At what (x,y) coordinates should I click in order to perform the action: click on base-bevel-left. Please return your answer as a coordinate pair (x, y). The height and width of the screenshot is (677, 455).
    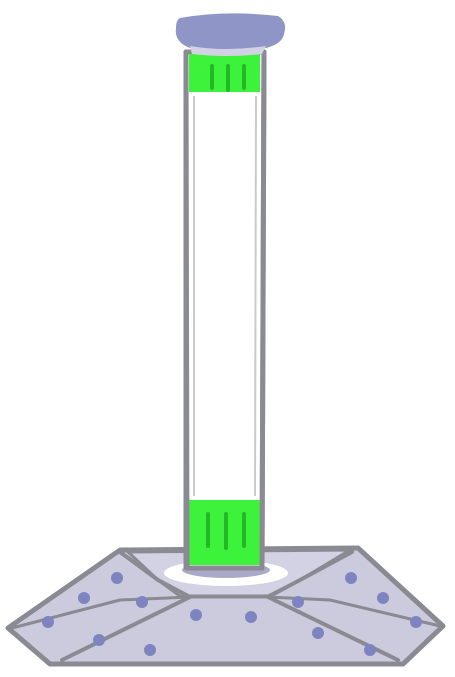
    Looking at the image, I should click on (126, 606).